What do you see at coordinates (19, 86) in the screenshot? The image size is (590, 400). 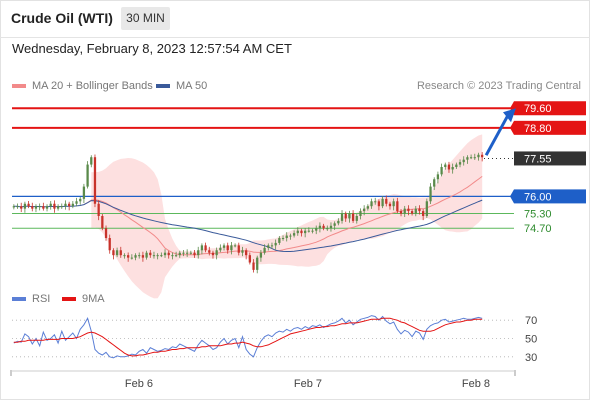 I see `ma20-swatch` at bounding box center [19, 86].